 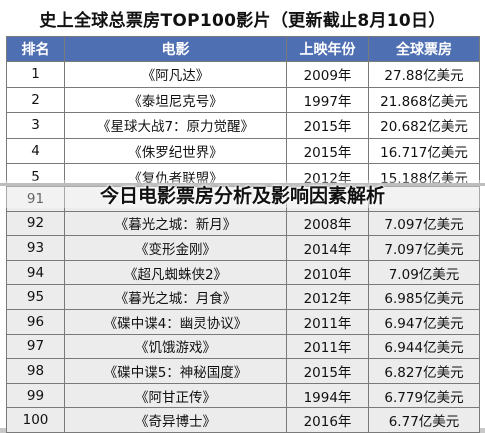 What do you see at coordinates (35, 272) in the screenshot?
I see `cell-rank: 94` at bounding box center [35, 272].